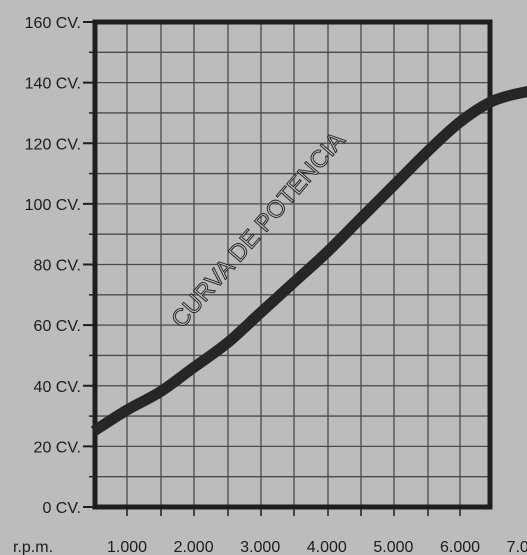 Image resolution: width=527 pixels, height=555 pixels. I want to click on y-tick-label: 20 CV., so click(57, 447).